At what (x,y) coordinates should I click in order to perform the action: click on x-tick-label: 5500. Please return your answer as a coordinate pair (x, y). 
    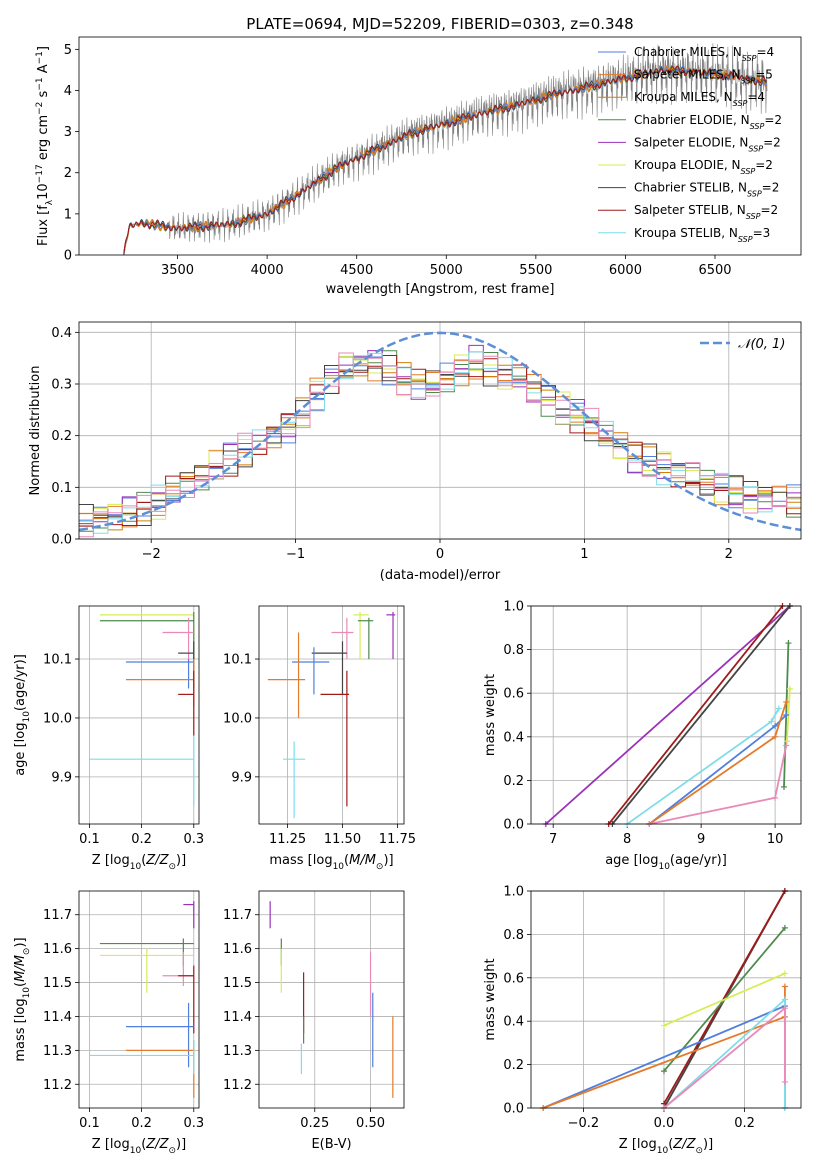
    Looking at the image, I should click on (535, 270).